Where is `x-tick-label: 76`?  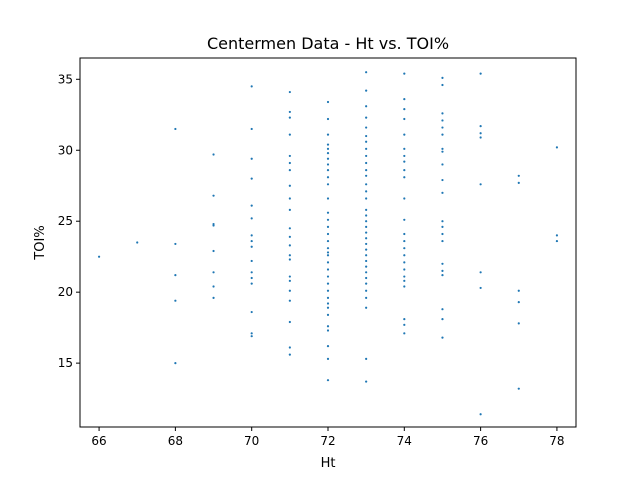 x-tick-label: 76 is located at coordinates (480, 441).